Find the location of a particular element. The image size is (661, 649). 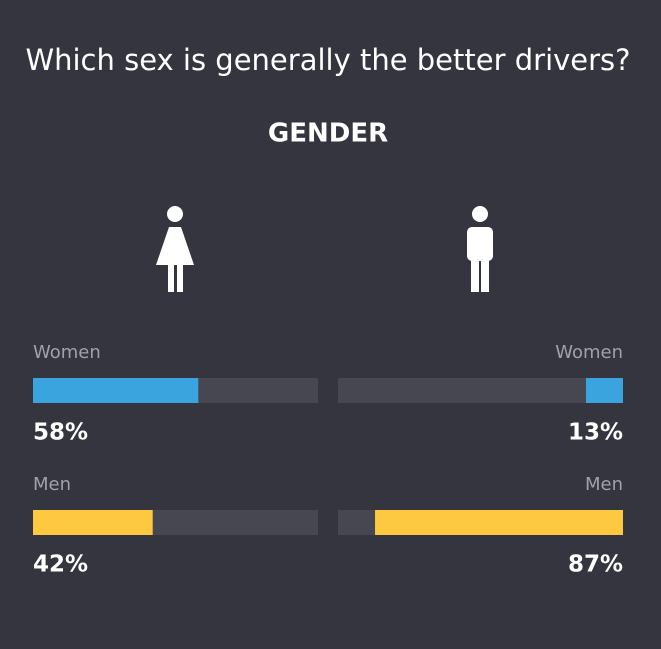

percent-label: 87% is located at coordinates (595, 565).